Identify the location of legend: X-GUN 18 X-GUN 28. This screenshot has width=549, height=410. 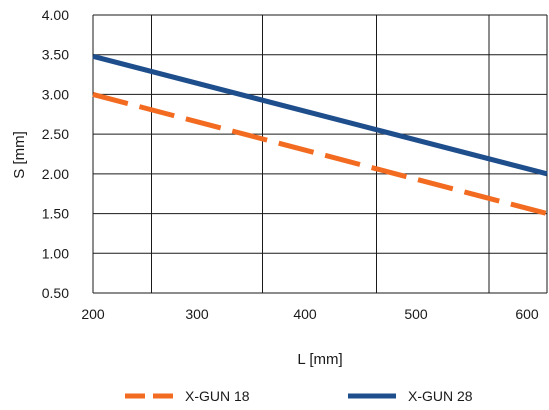
(299, 396).